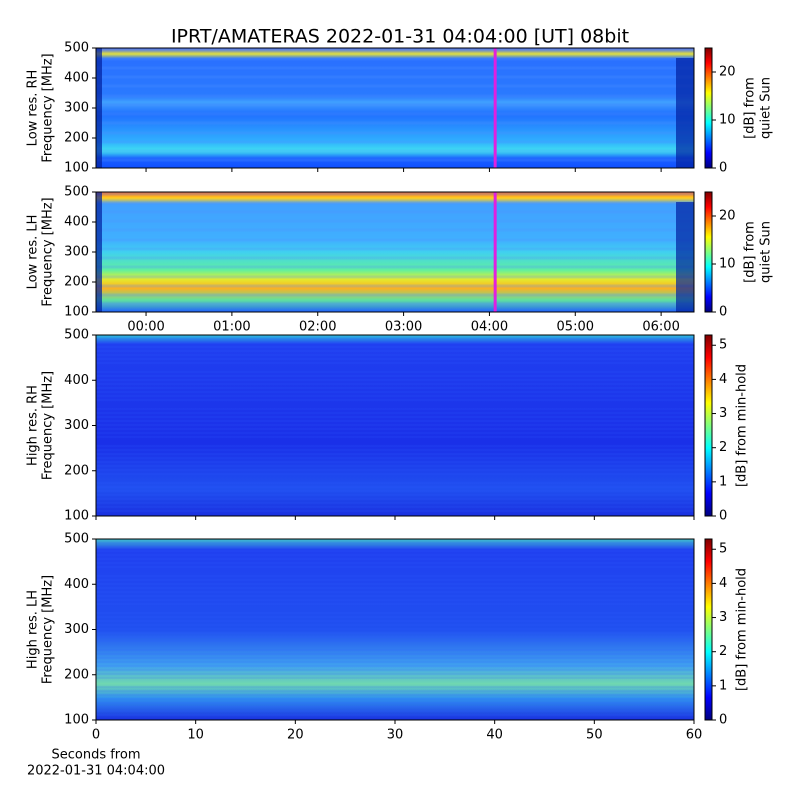  I want to click on x-tick-label: 30, so click(395, 735).